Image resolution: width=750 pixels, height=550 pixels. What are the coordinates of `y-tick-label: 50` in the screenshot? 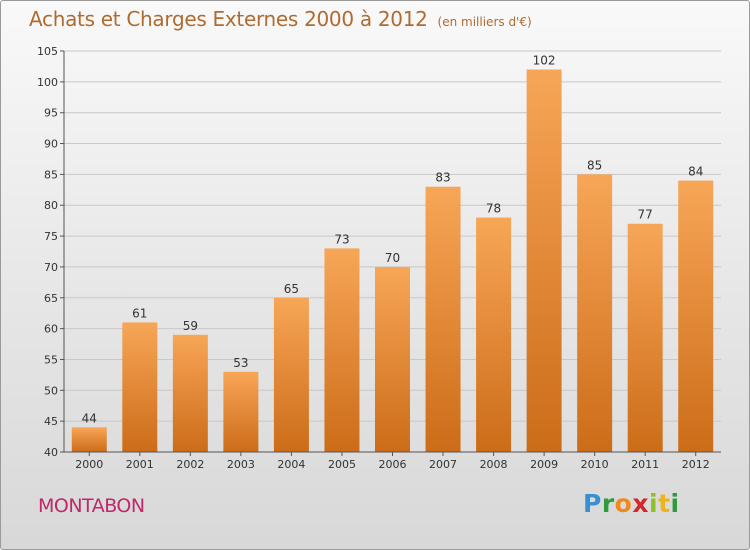 It's located at (51, 390).